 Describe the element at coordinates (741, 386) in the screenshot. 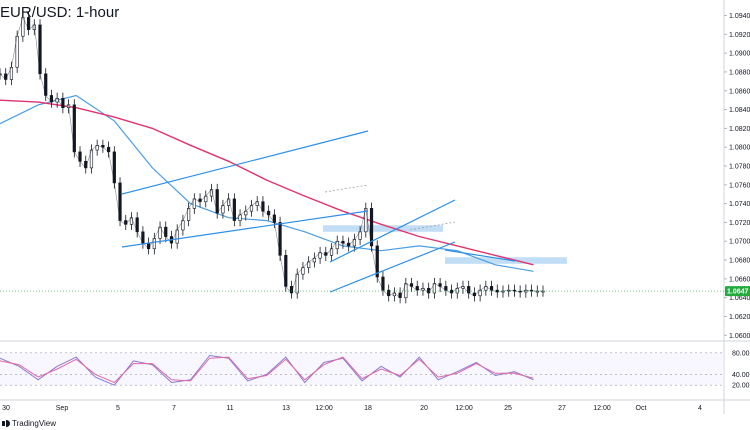

I see `rsi-tick-label: 20.00` at that location.